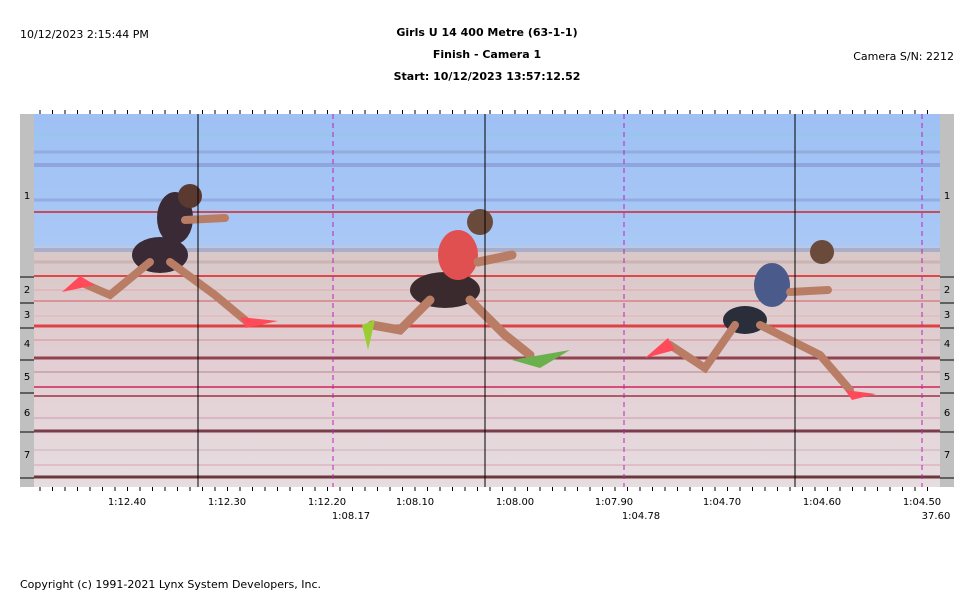 The image size is (974, 612). I want to click on start-time: Start: 10/12/2023 13:57:12.52, so click(487, 76).